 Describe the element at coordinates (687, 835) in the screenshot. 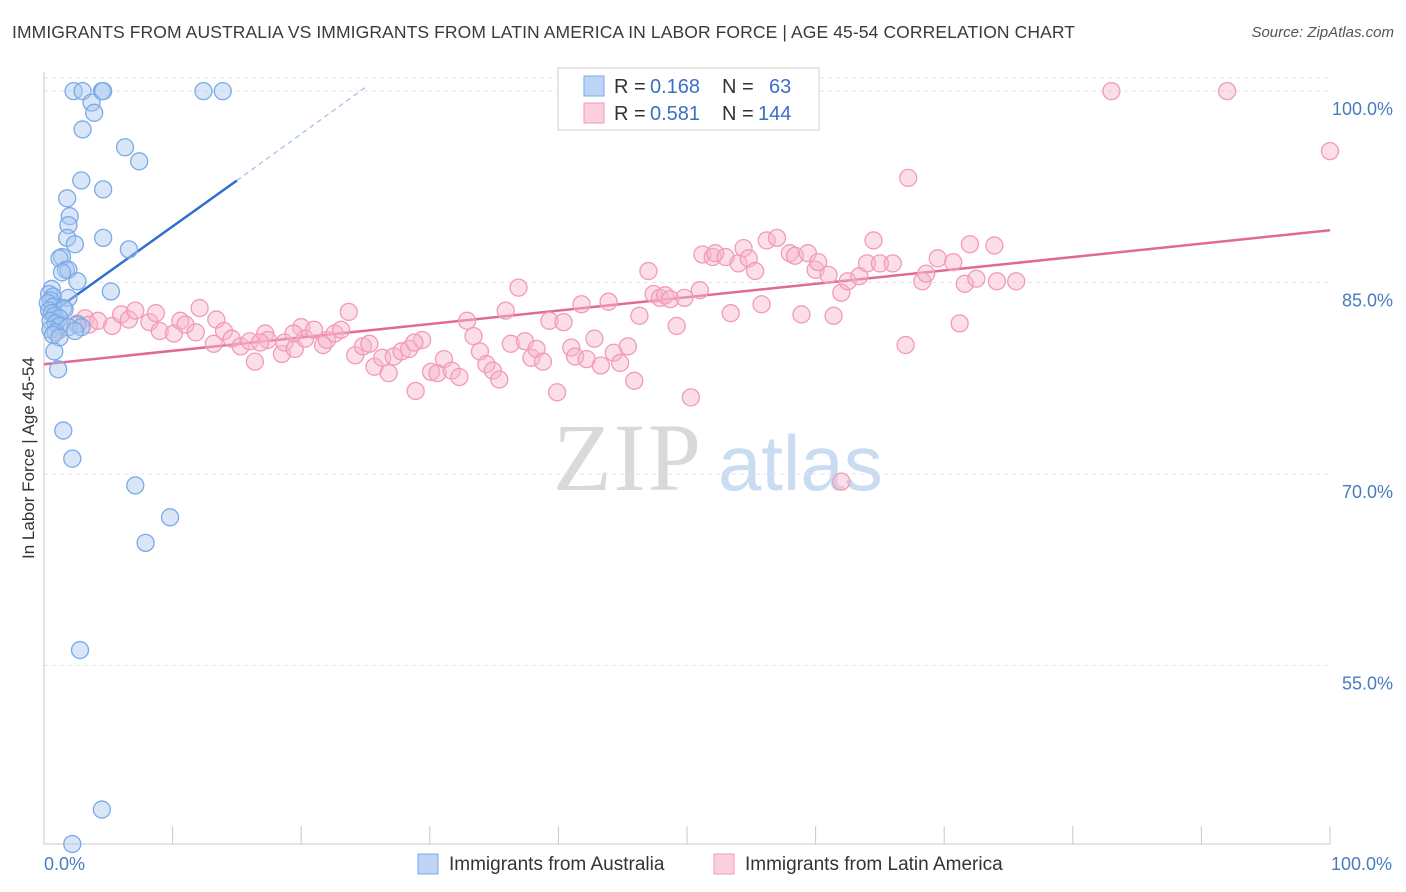

I see `x-ticks` at that location.